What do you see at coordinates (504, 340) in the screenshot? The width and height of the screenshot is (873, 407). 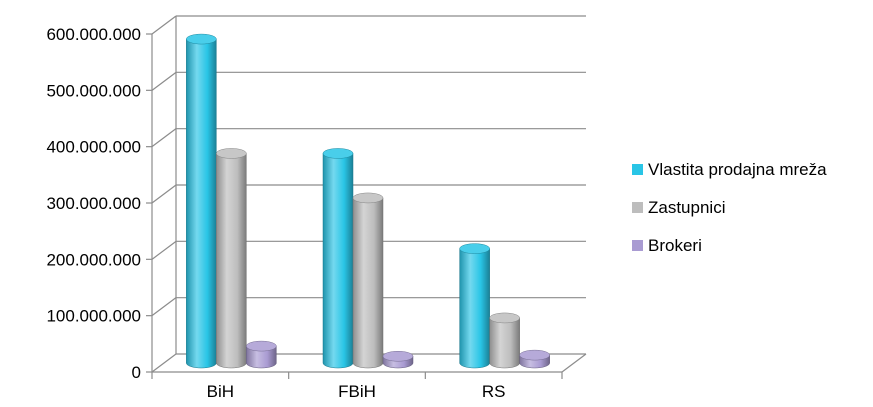 I see `bar-RS-zastupnici` at bounding box center [504, 340].